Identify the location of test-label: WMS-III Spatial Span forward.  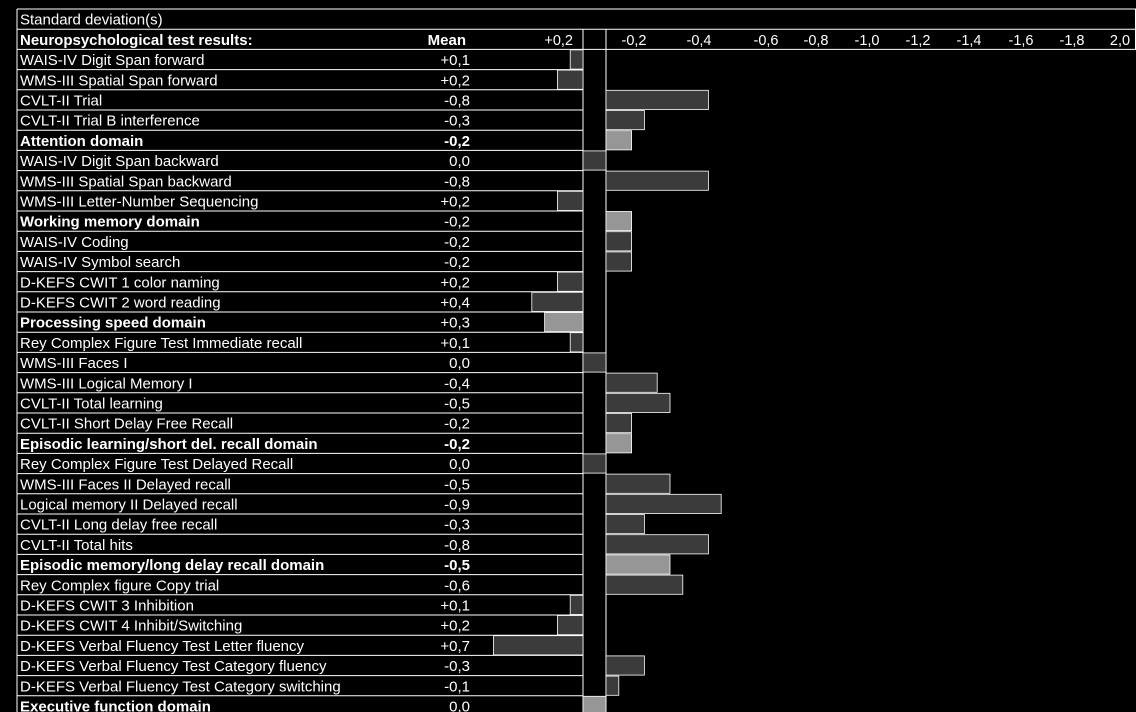
(119, 80).